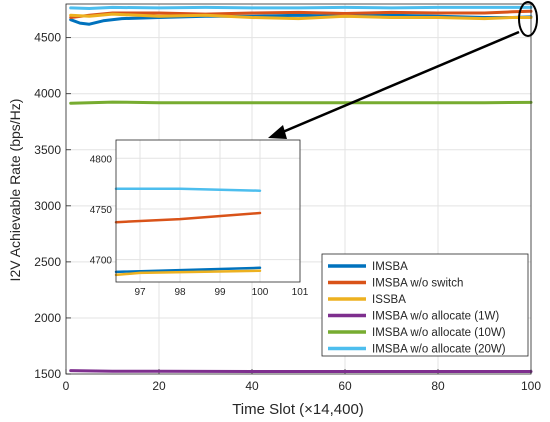 This screenshot has width=550, height=422. What do you see at coordinates (47, 318) in the screenshot?
I see `y-tick-label: 2000` at bounding box center [47, 318].